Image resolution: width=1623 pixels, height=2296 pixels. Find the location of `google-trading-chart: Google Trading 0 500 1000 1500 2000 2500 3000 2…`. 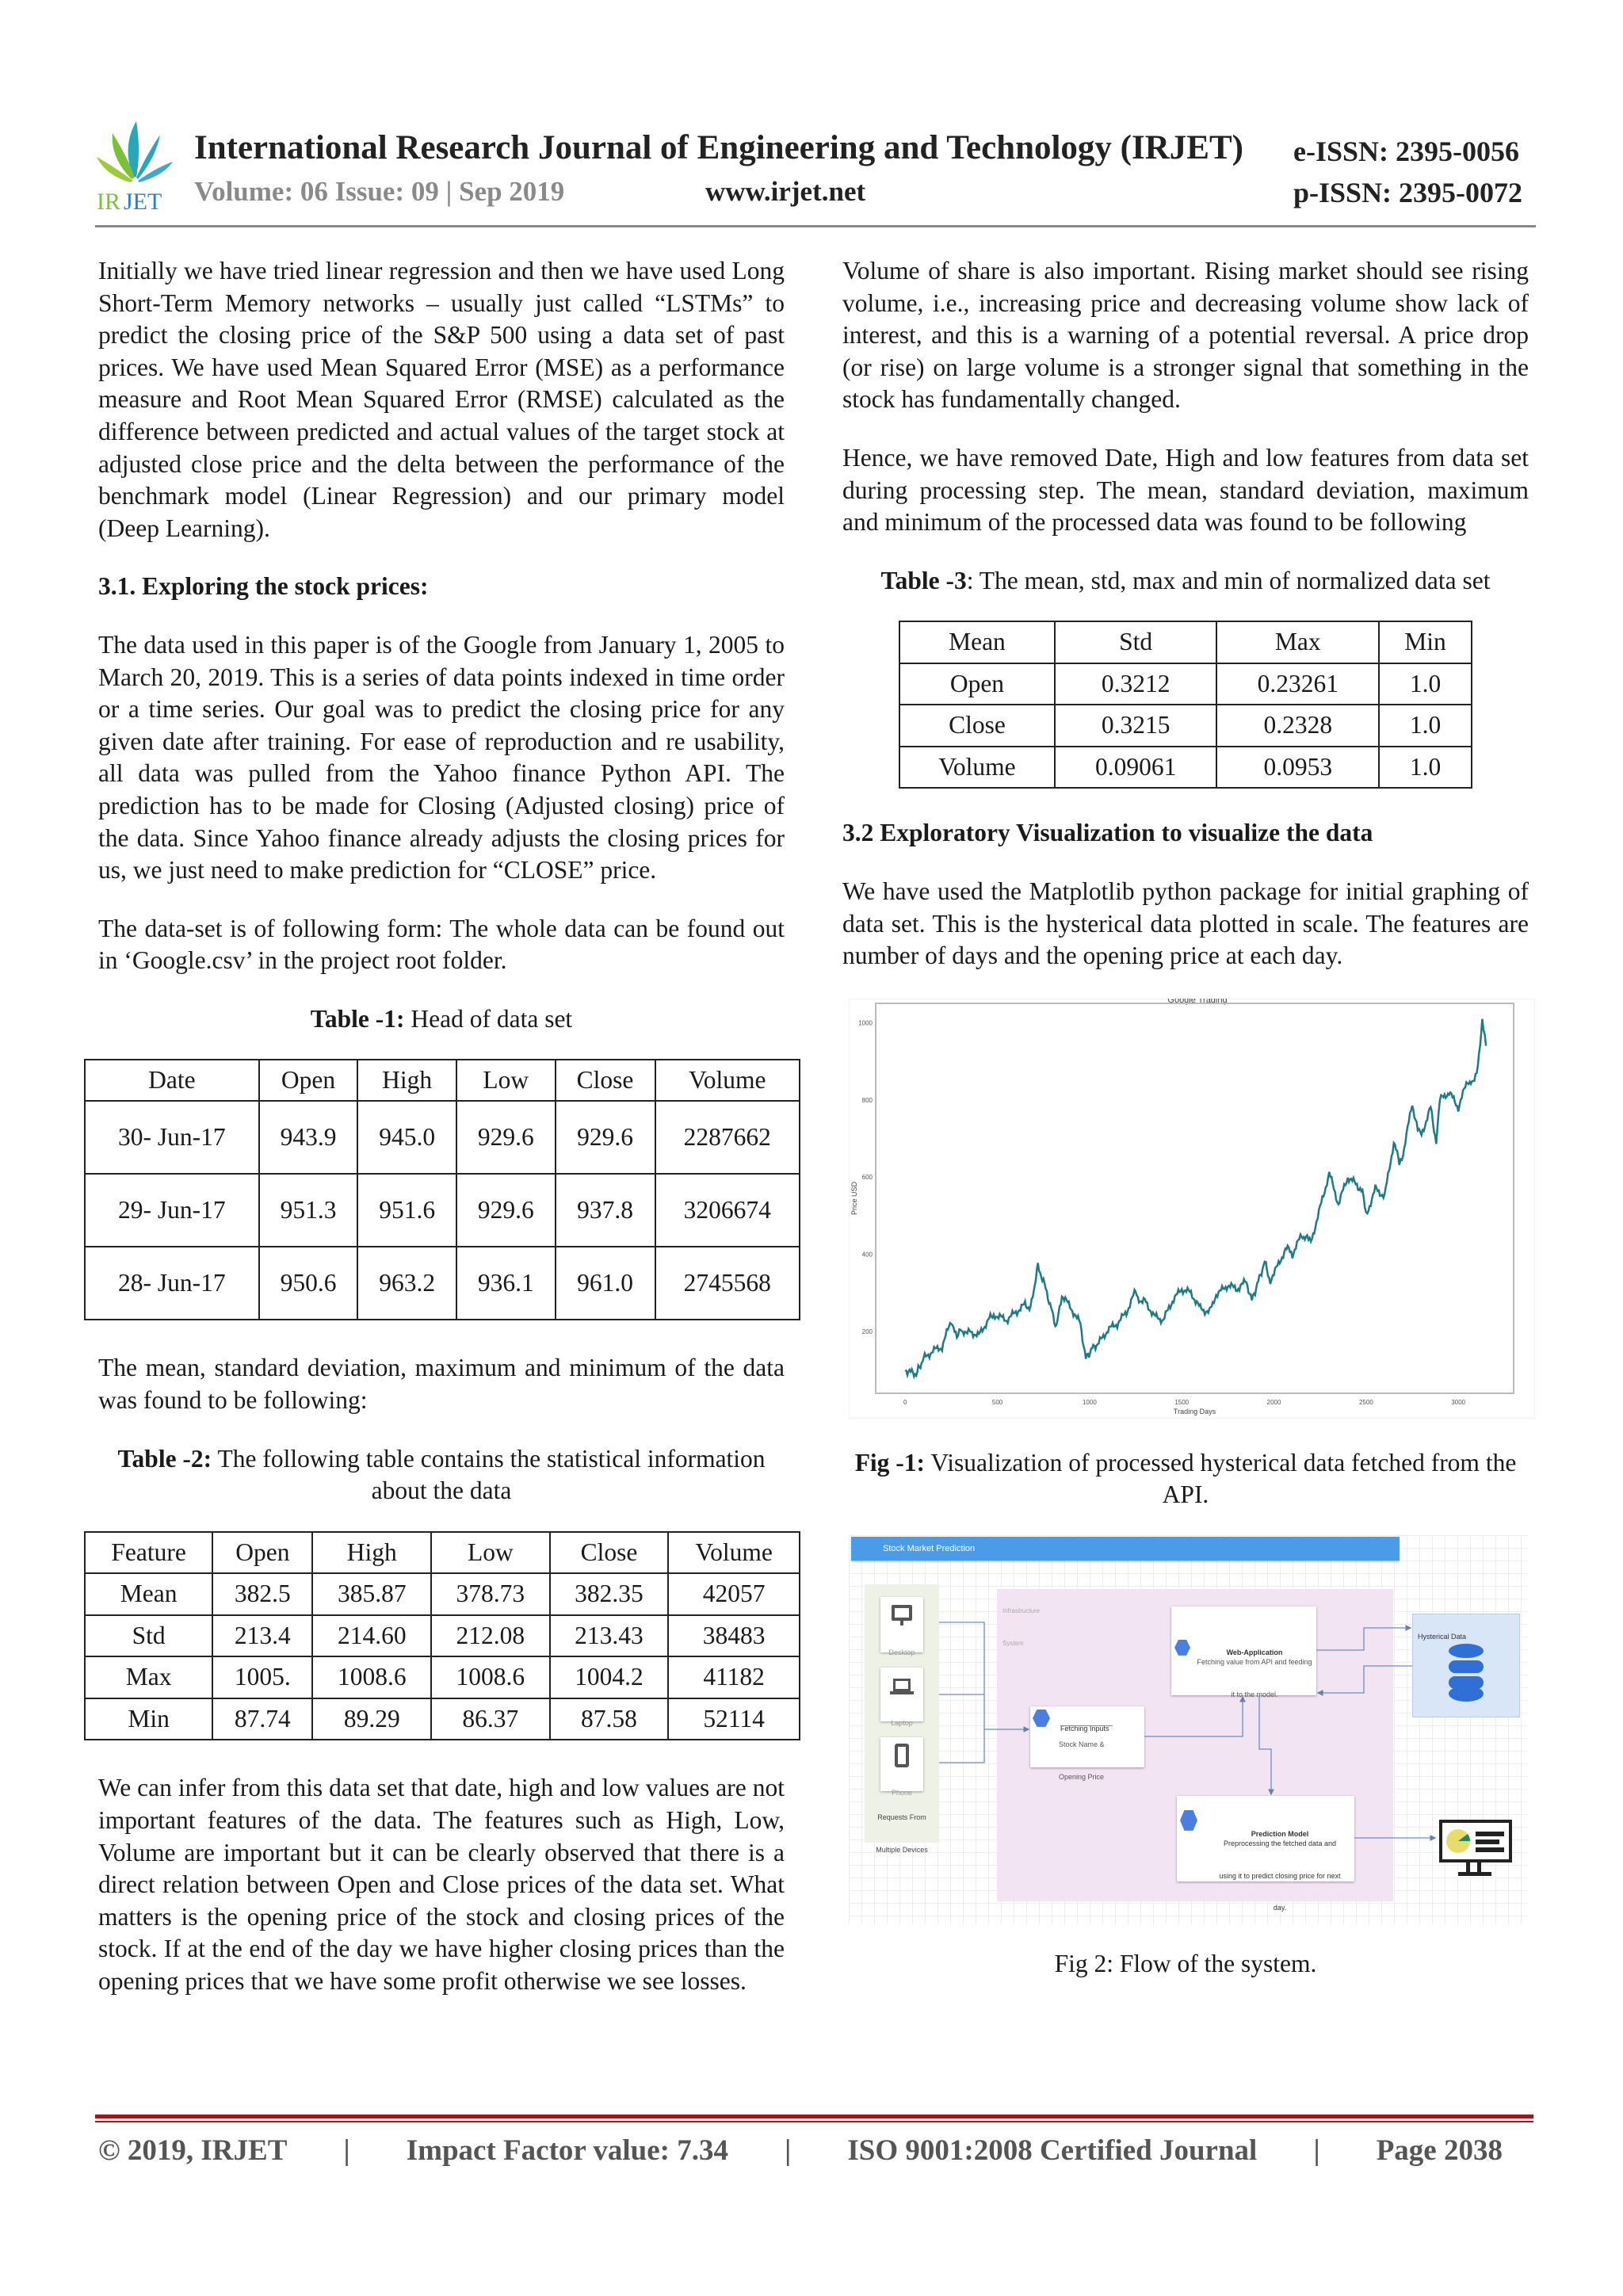

google-trading-chart: Google Trading 0 500 1000 1500 2000 2500 3000 2… is located at coordinates (1192, 1207).